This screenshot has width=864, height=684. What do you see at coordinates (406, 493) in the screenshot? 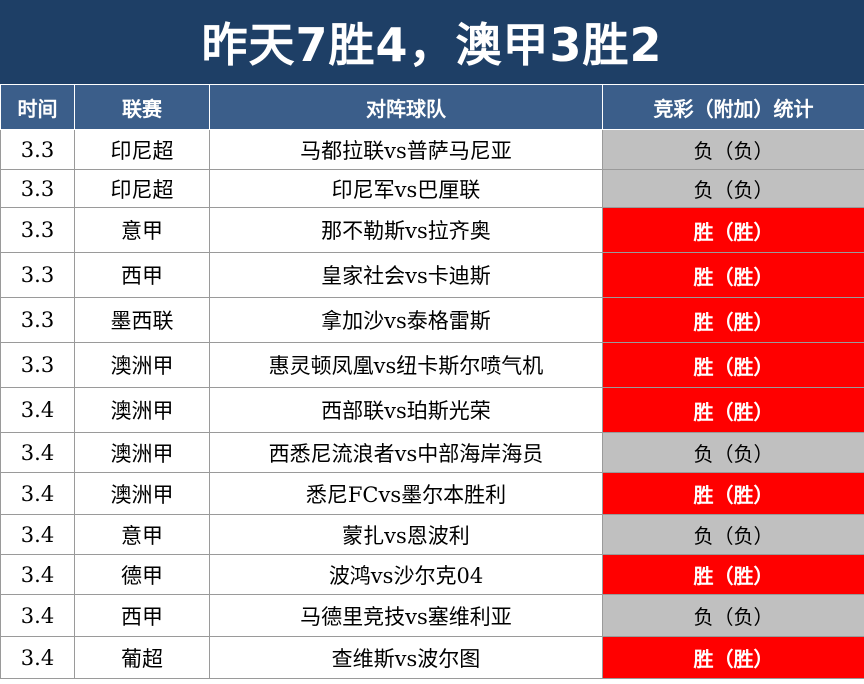
I see `cell-match: 悉尼FCvs墨尔本胜利` at bounding box center [406, 493].